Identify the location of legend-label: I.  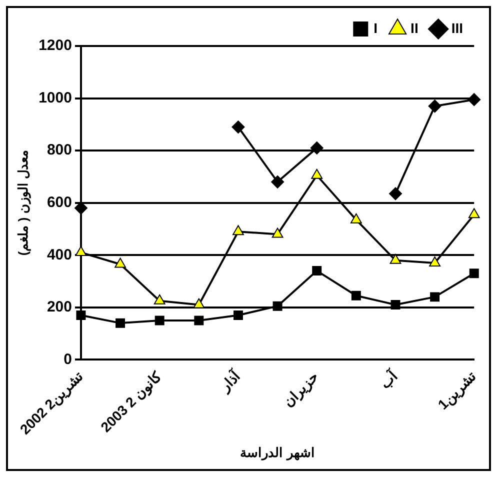
(376, 28).